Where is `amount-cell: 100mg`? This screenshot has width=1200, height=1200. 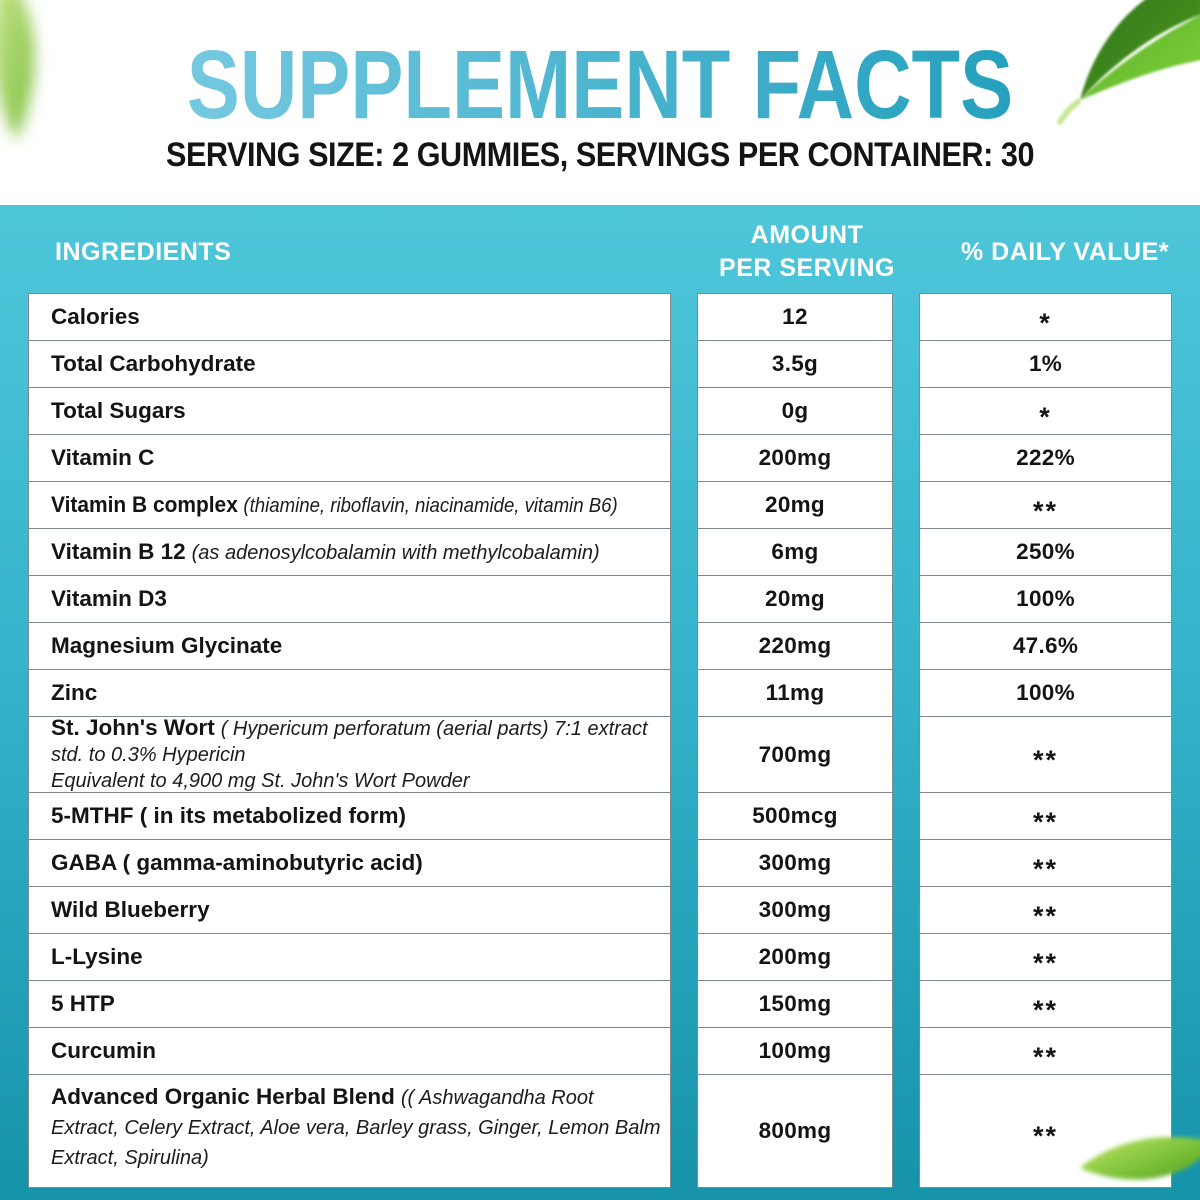 amount-cell: 100mg is located at coordinates (795, 1051).